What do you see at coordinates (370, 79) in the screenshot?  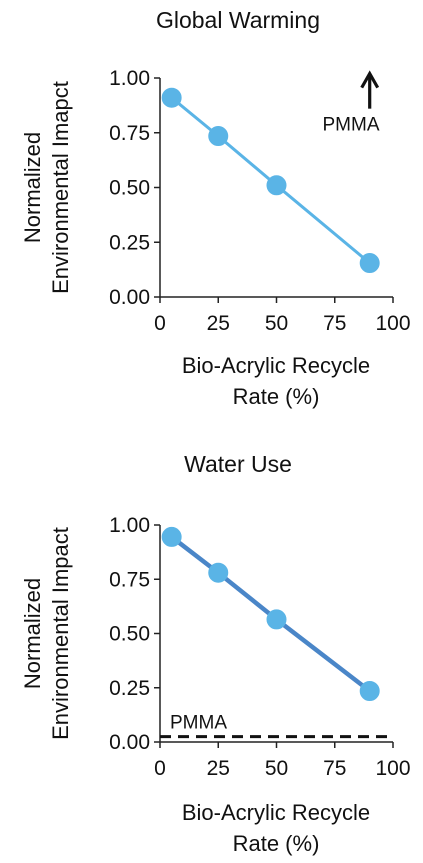 I see `reference-arrow-head` at bounding box center [370, 79].